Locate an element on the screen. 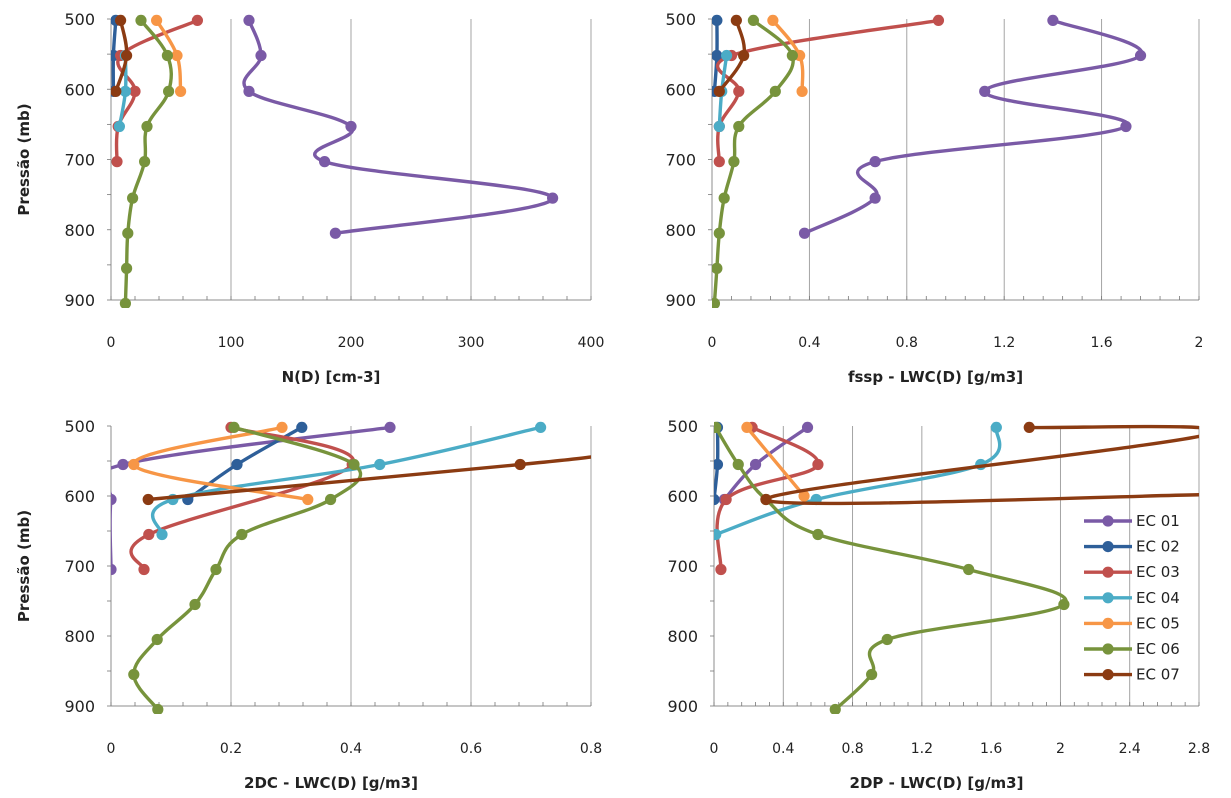 The image size is (1231, 798). x-axis-label: 2DP - LWC(D) [g/m3] is located at coordinates (937, 783).